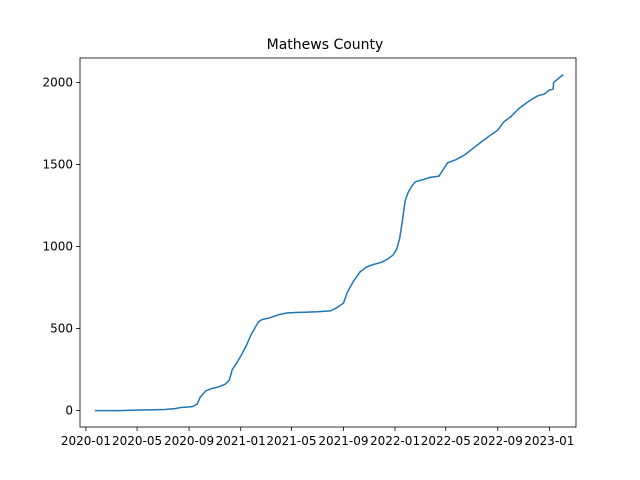 Image resolution: width=640 pixels, height=480 pixels. Describe the element at coordinates (446, 441) in the screenshot. I see `x-tick-label-7: 2022-05` at that location.